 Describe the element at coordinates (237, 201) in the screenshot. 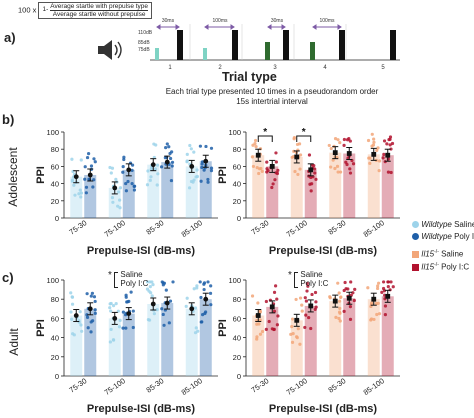

I see `y-tick-label: 20` at that location.